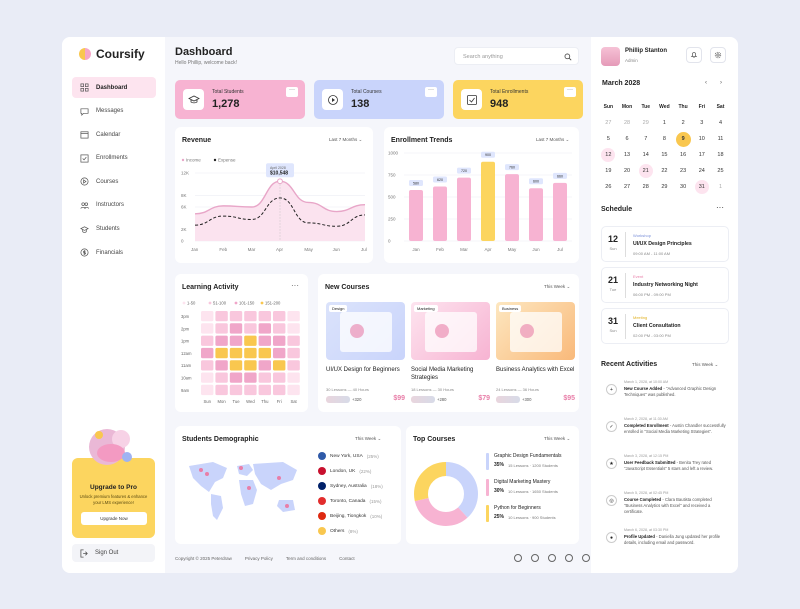  What do you see at coordinates (608, 187) in the screenshot?
I see `calendar-day: 26` at bounding box center [608, 187].